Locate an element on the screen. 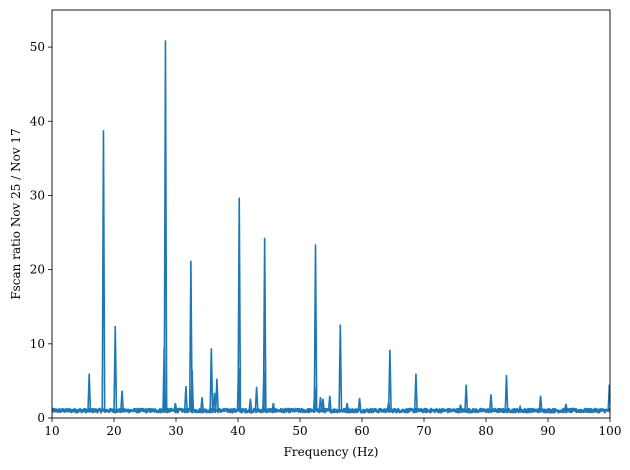 This screenshot has width=630, height=470. y-tick-label: 40 is located at coordinates (37, 121).